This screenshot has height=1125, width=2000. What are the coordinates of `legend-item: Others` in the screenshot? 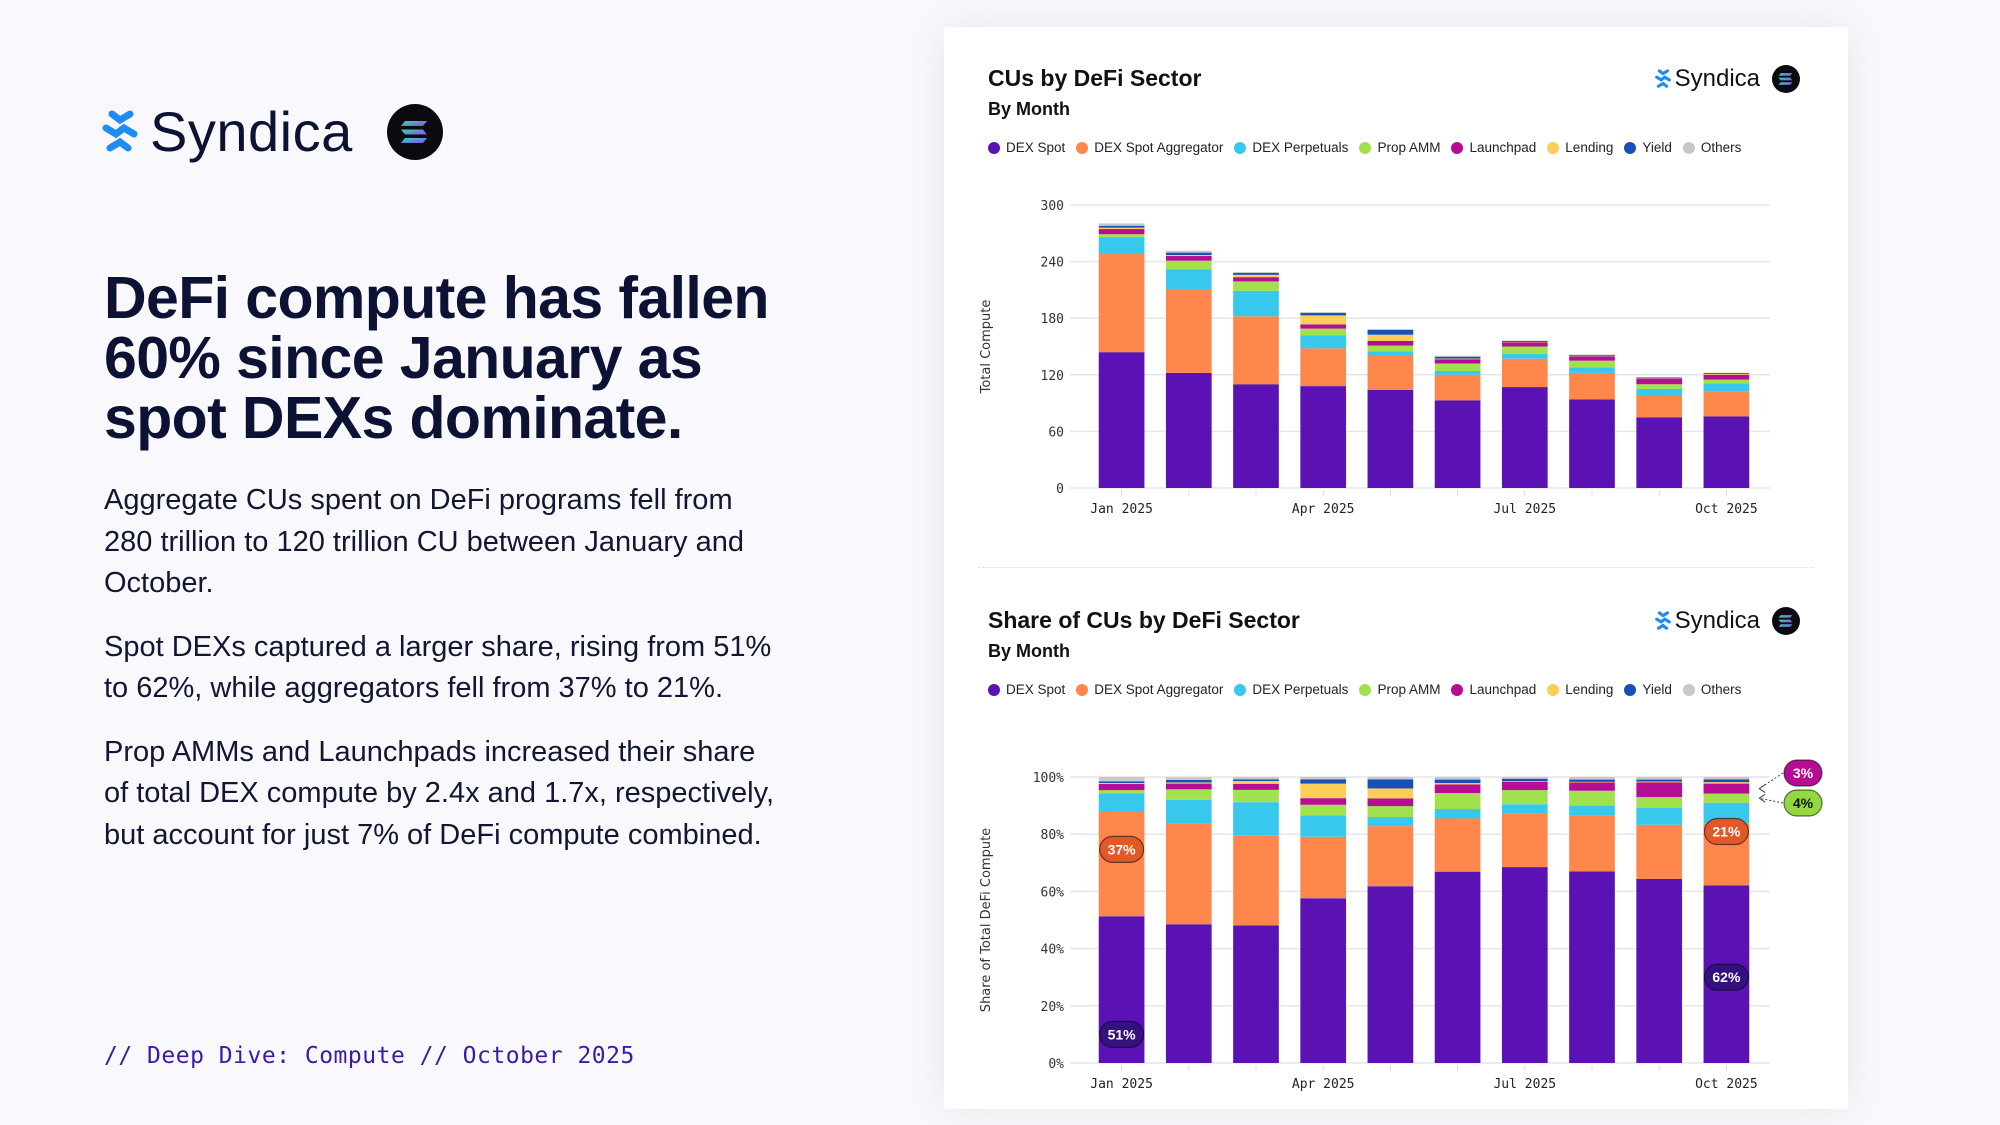 It's located at (1712, 147).